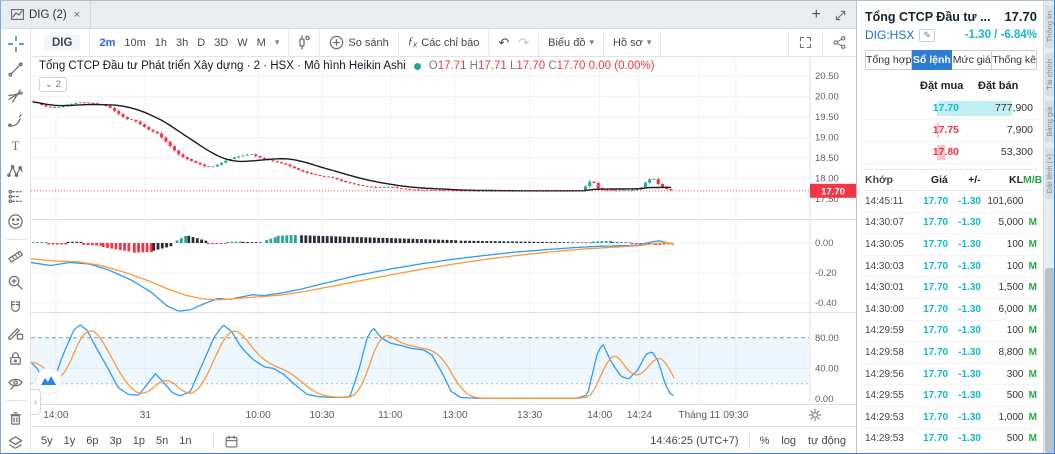 This screenshot has height=454, width=1055. What do you see at coordinates (839, 42) in the screenshot?
I see `share-icon` at bounding box center [839, 42].